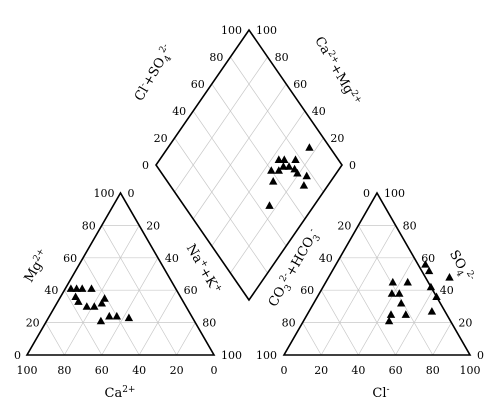 The image size is (498, 400). Describe the element at coordinates (326, 258) in the screenshot. I see `tick-label-co3-hco3: 40` at that location.